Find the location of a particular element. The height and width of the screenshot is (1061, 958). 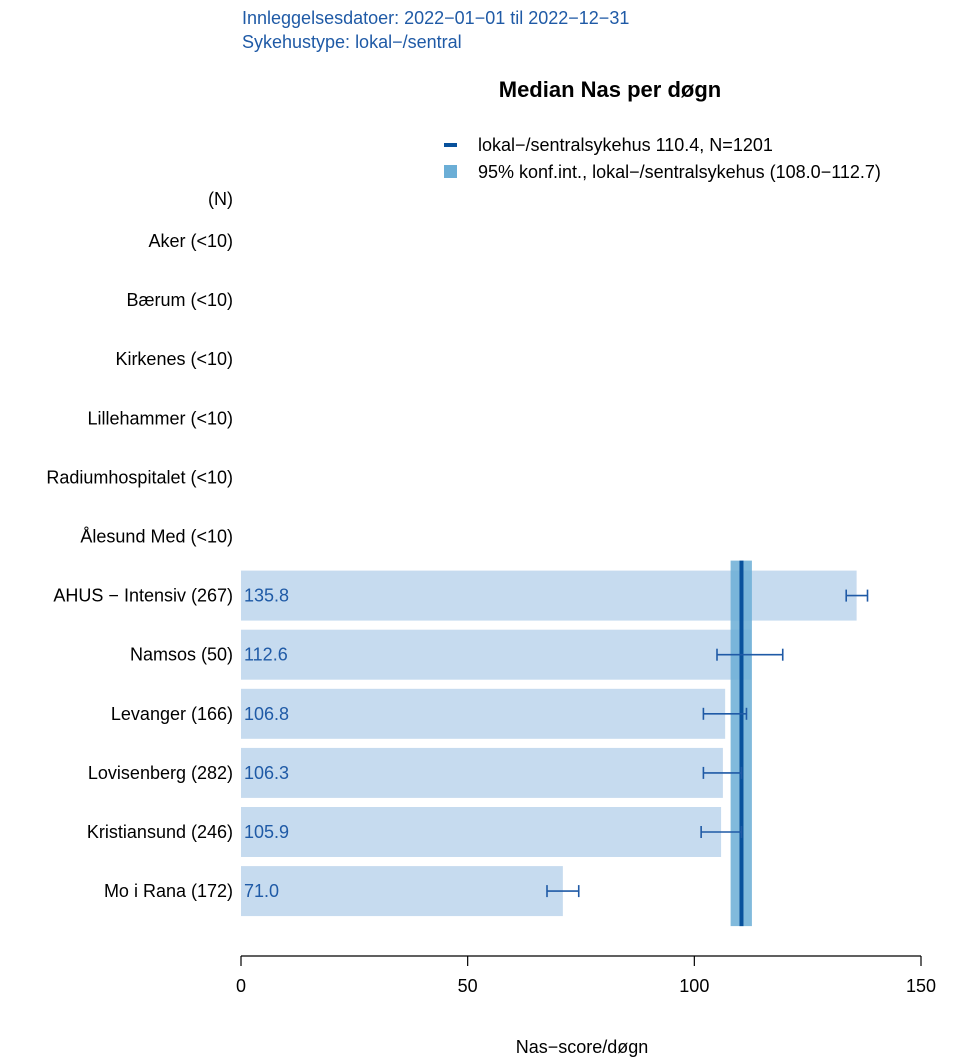

x-tick-label: 0 is located at coordinates (241, 986).